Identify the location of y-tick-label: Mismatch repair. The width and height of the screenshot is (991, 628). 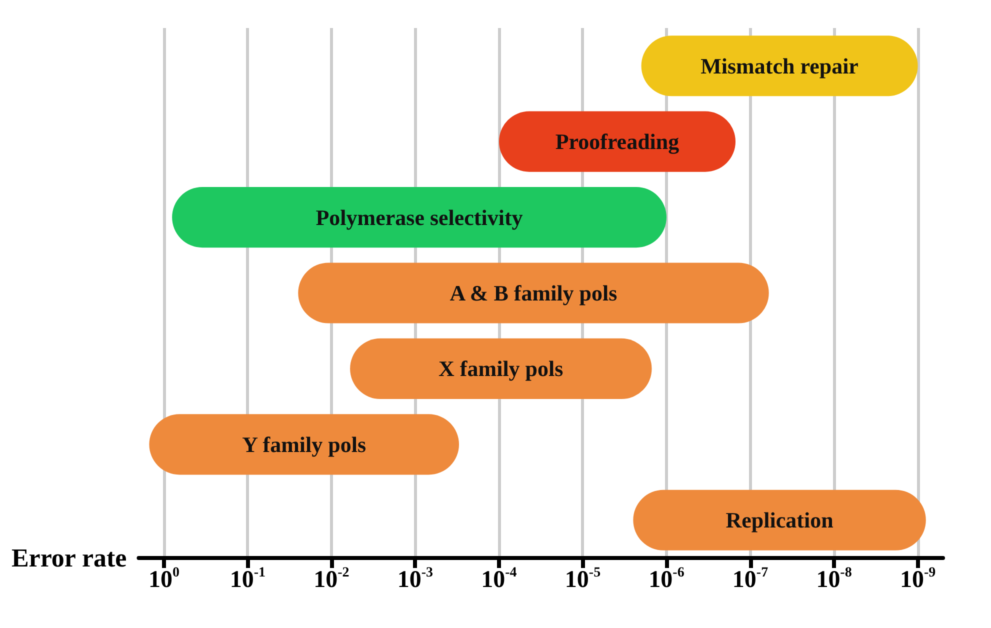
(779, 65).